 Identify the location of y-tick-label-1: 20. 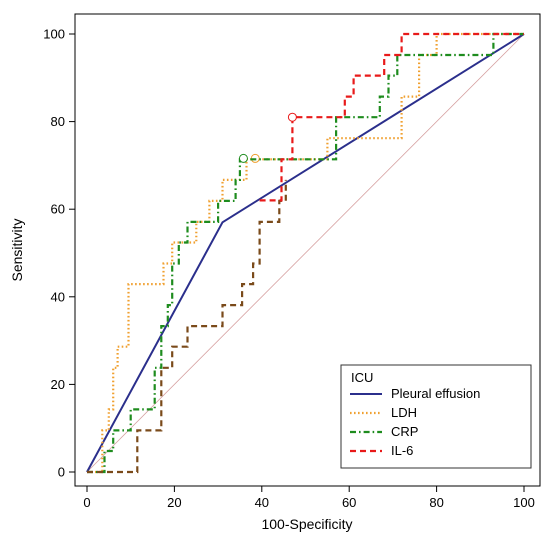
(58, 384).